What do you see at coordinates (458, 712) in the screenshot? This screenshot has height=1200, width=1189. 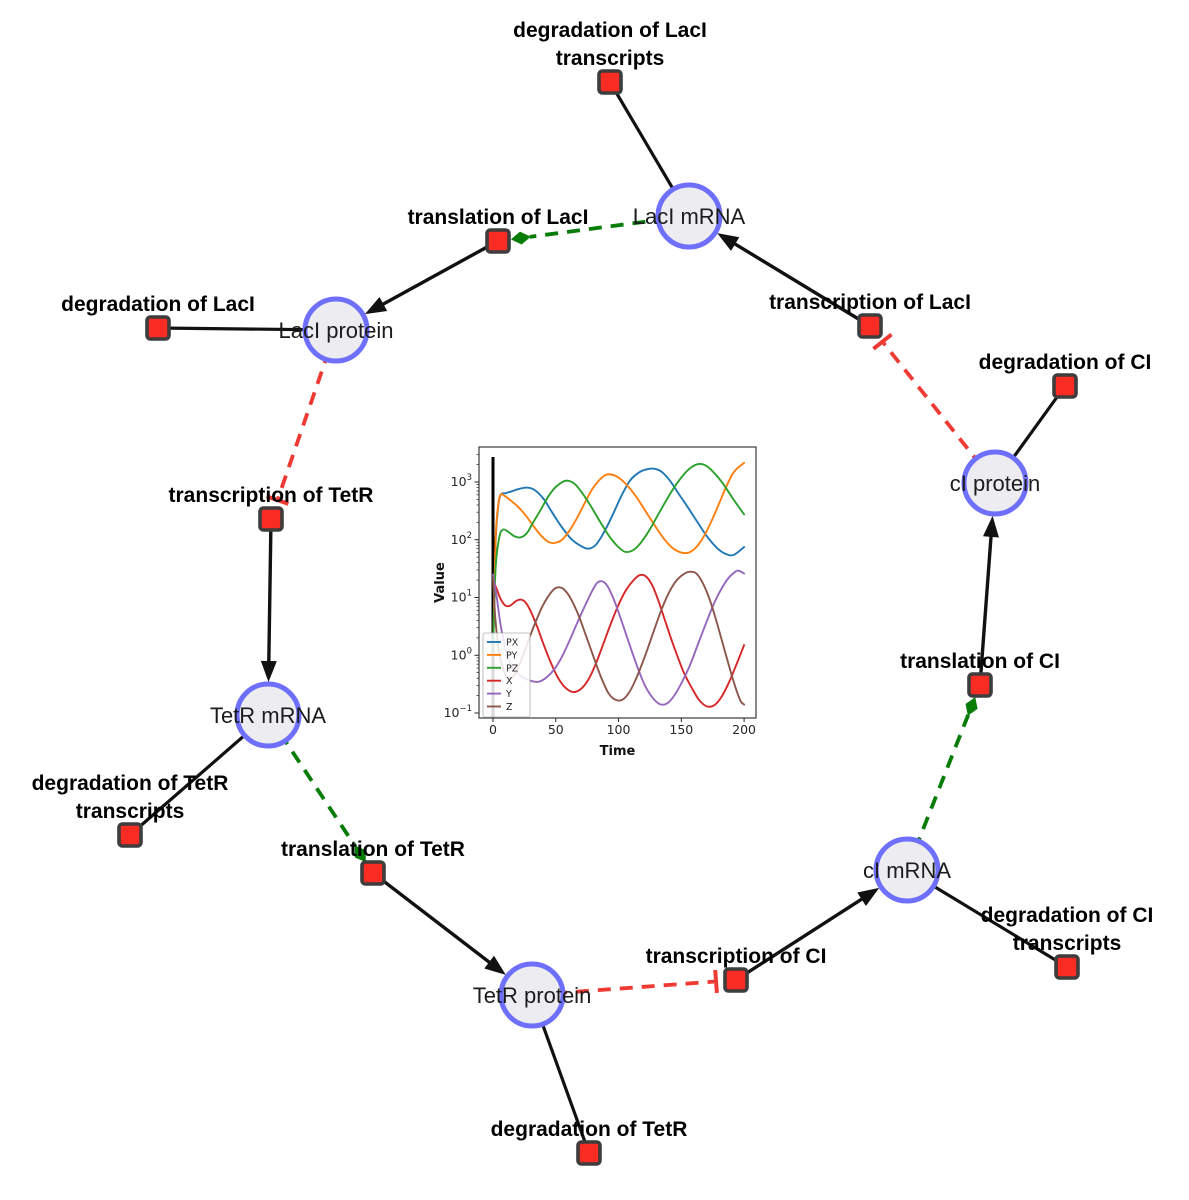 I see `y-tick-label: 10⁻¹` at bounding box center [458, 712].